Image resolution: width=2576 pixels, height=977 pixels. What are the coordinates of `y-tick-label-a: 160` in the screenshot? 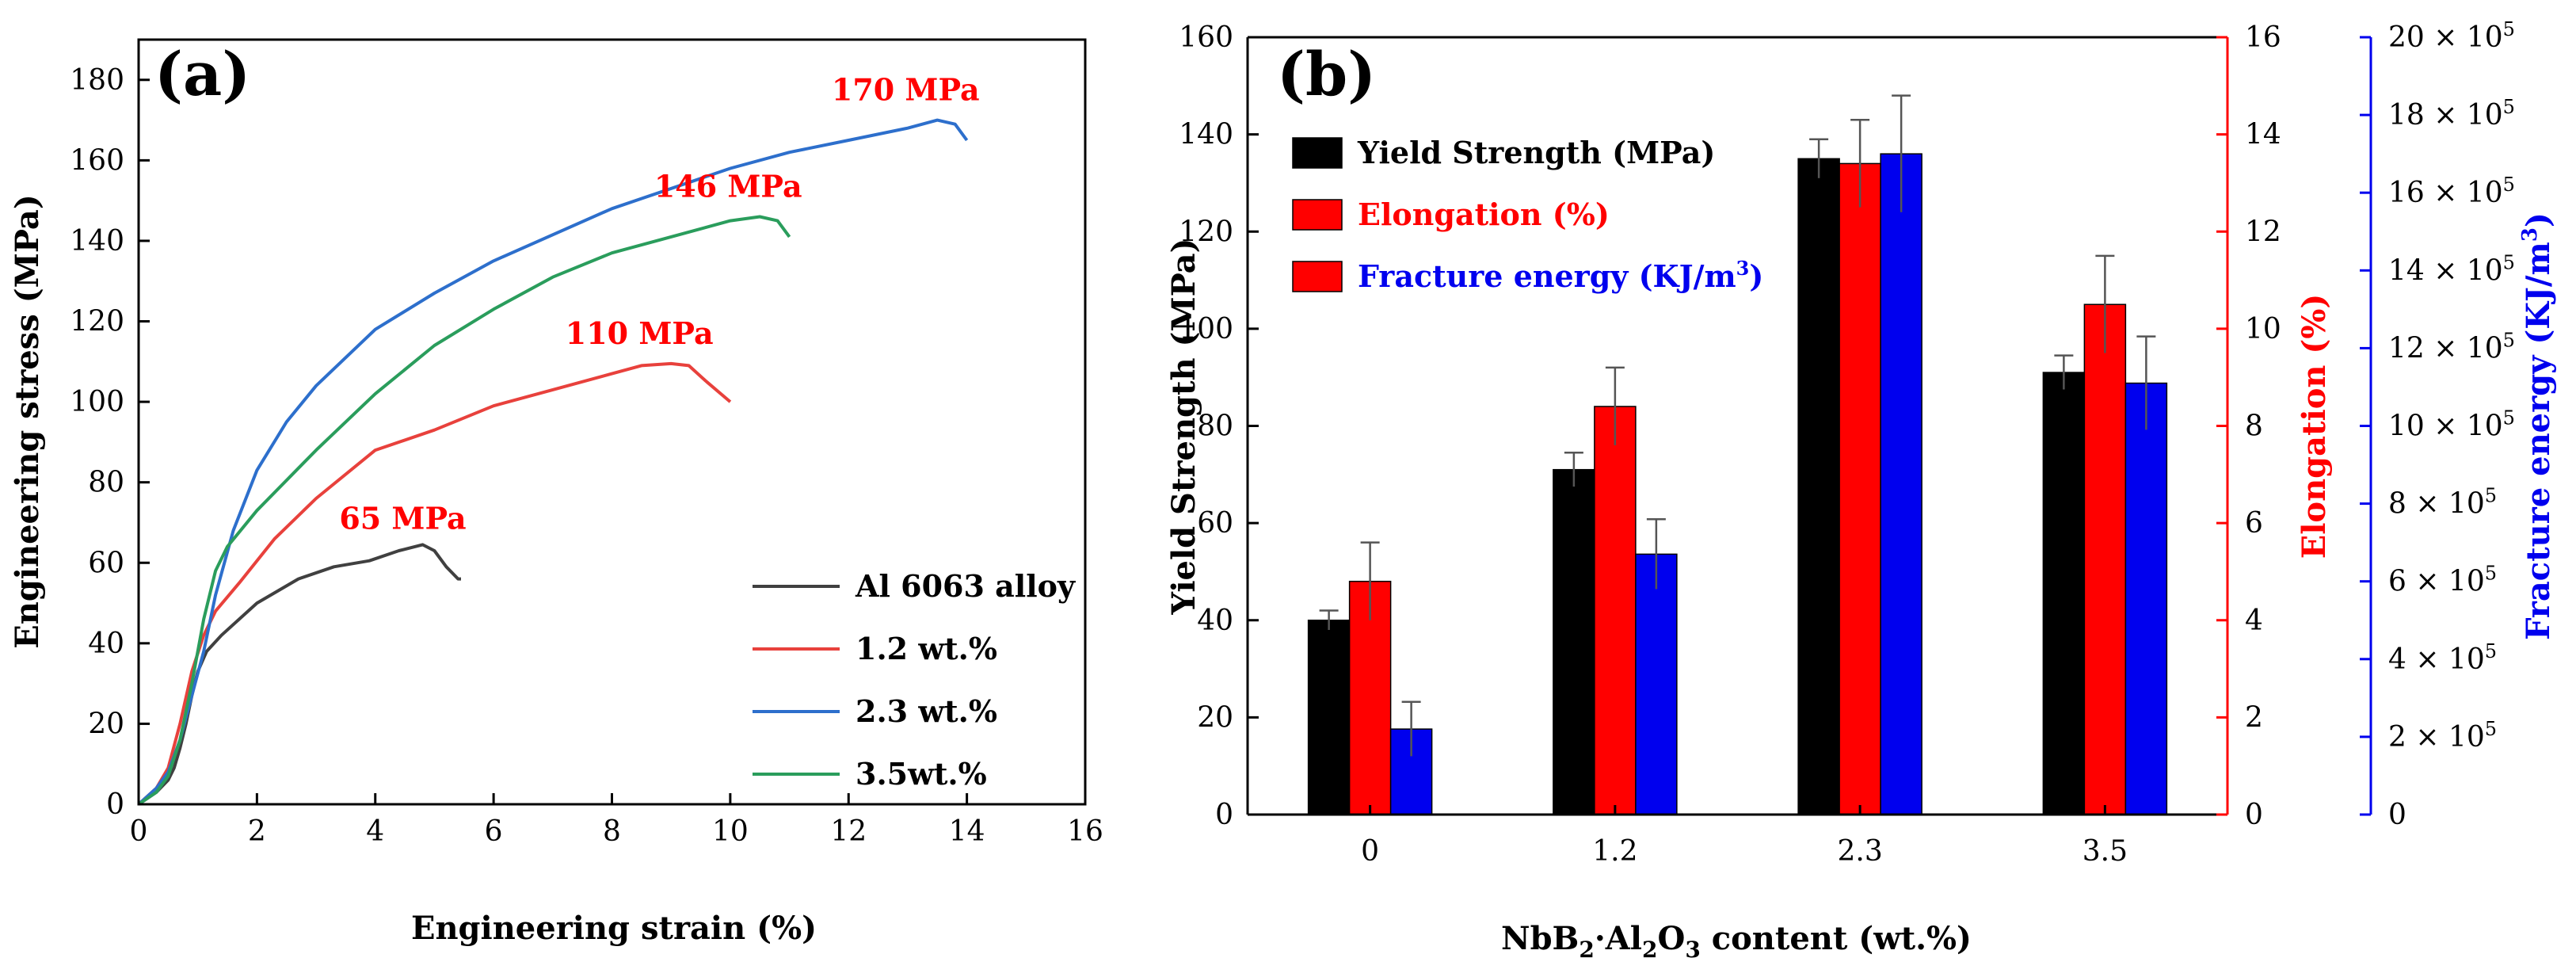 It's located at (97, 160).